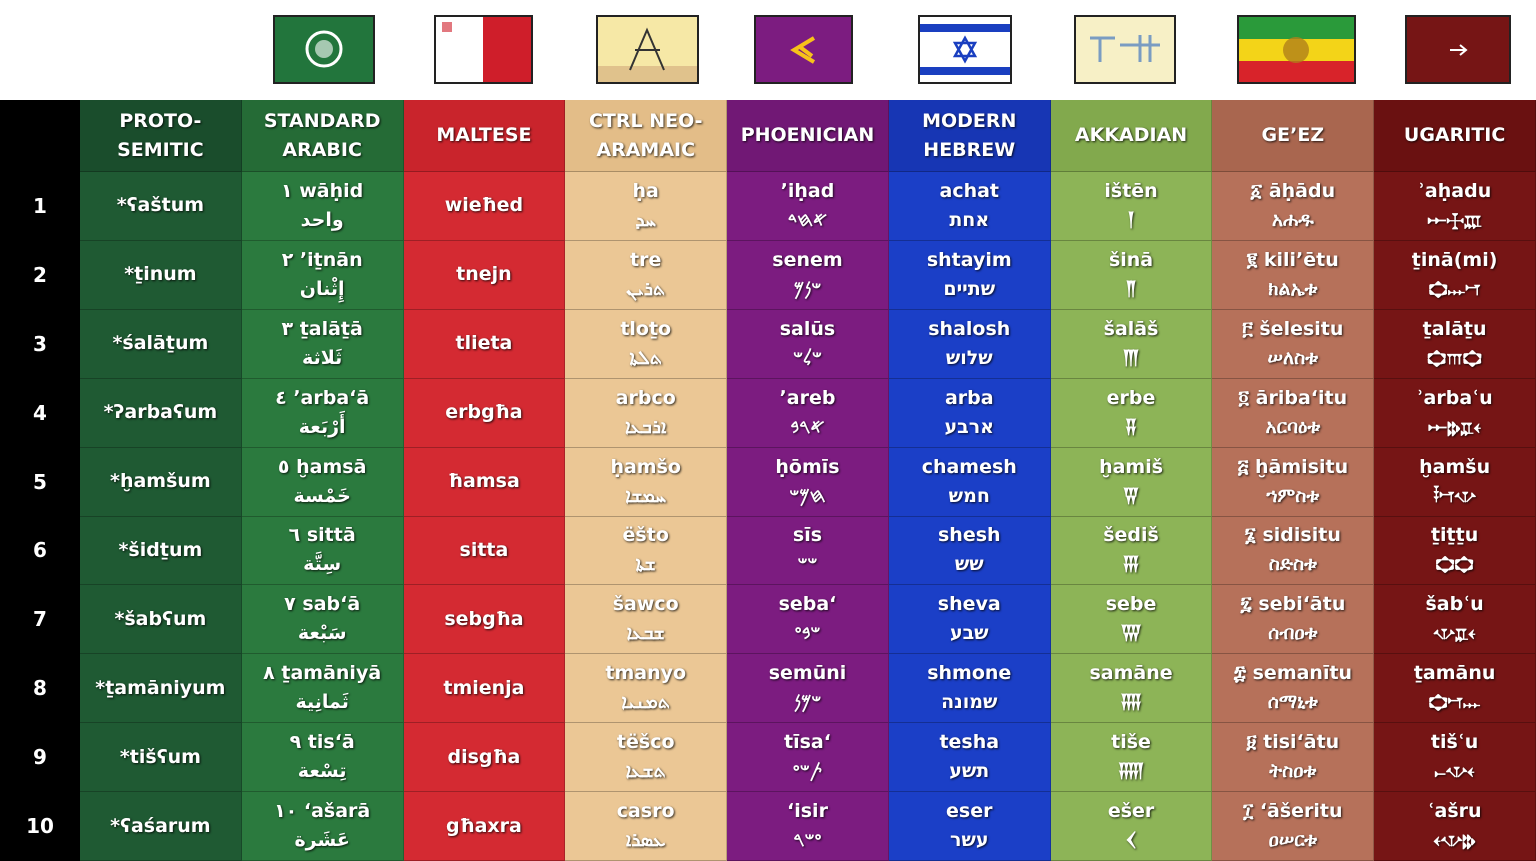 The image size is (1536, 861). What do you see at coordinates (1293, 826) in the screenshot?
I see `word-cell: ፲ ʻāšeritu ዐሠርቱ` at bounding box center [1293, 826].